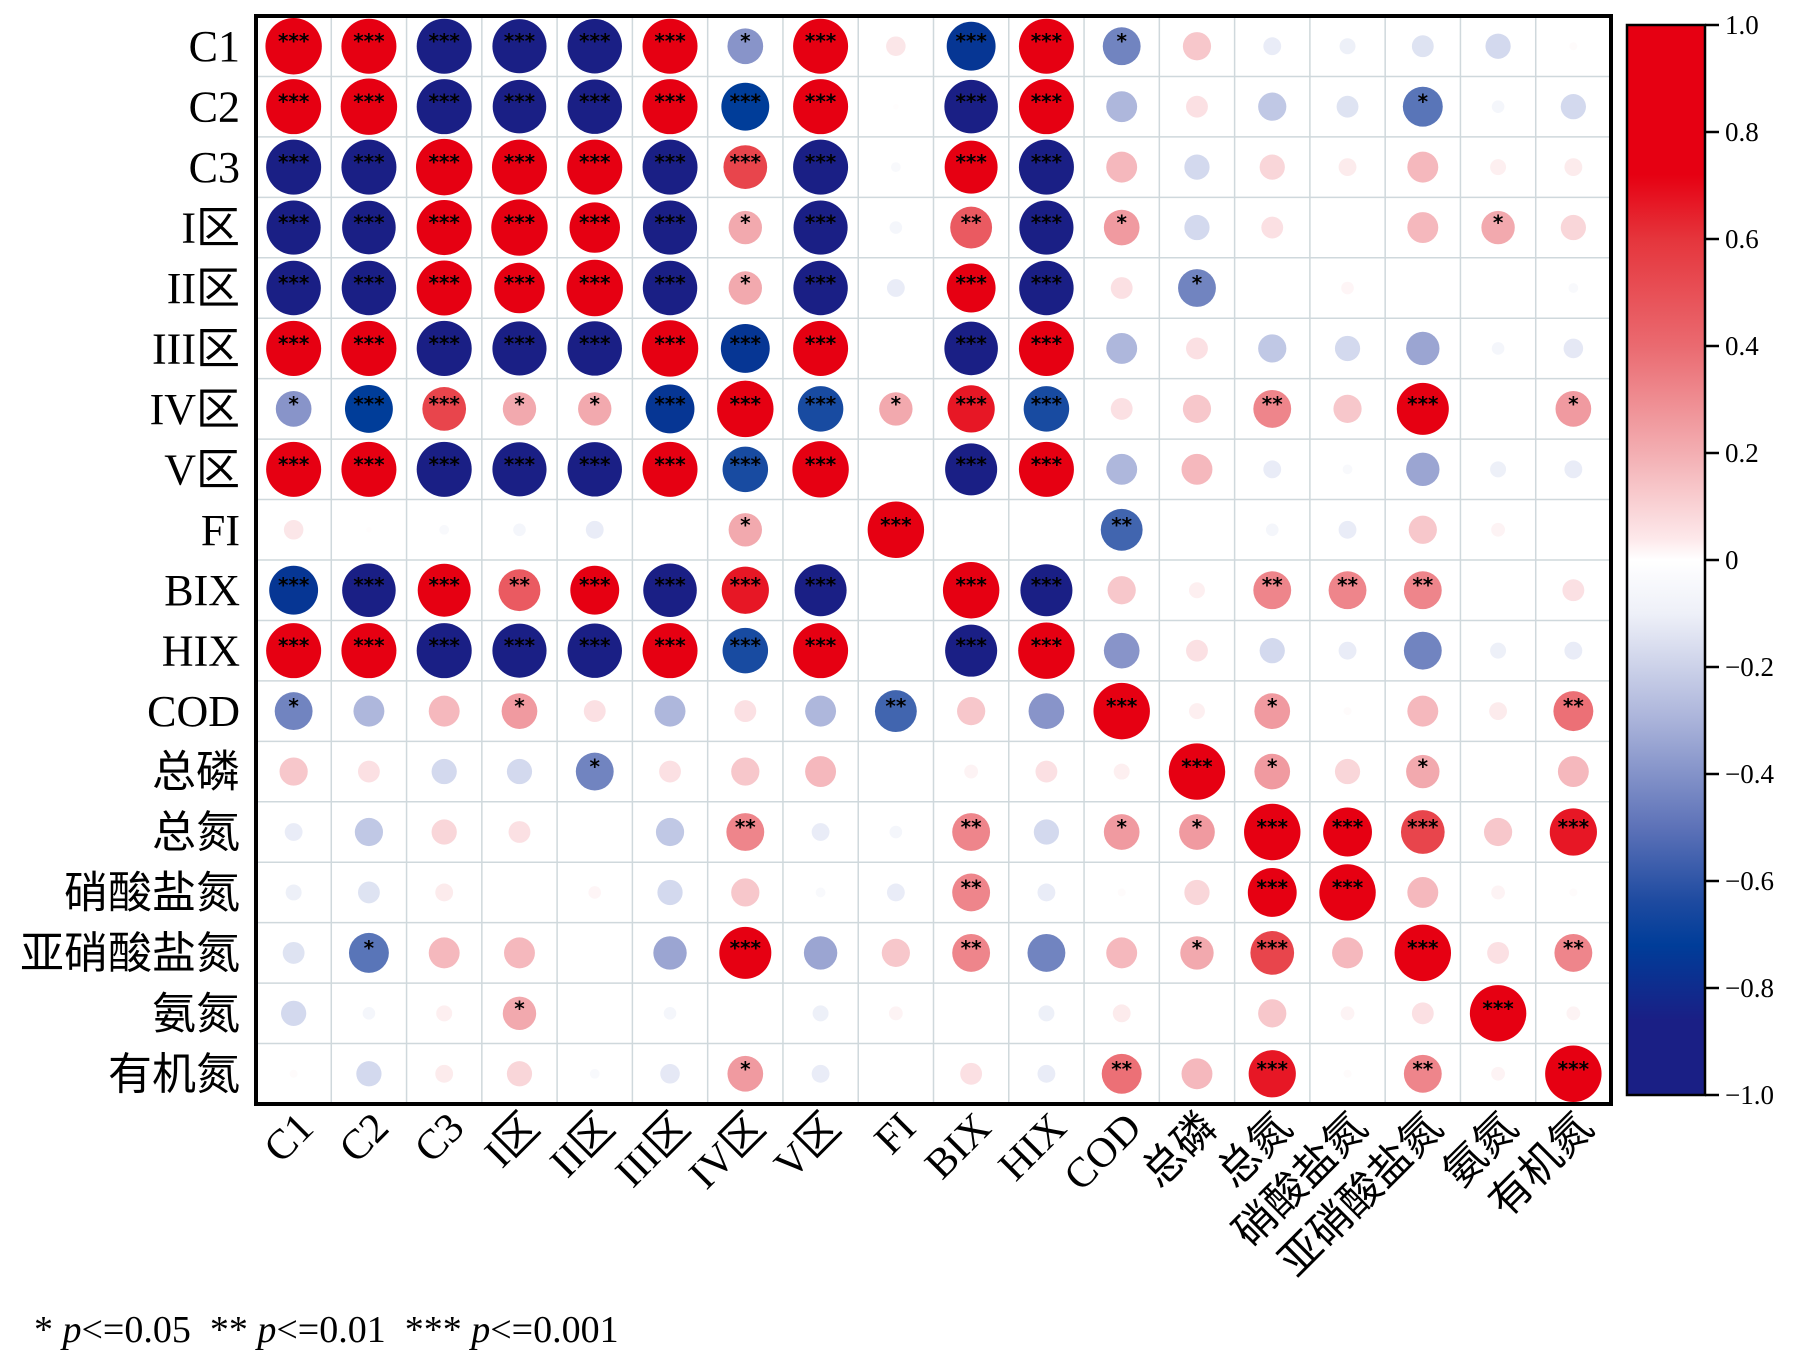 This screenshot has width=1794, height=1363. I want to click on row-label: C2, so click(214, 107).